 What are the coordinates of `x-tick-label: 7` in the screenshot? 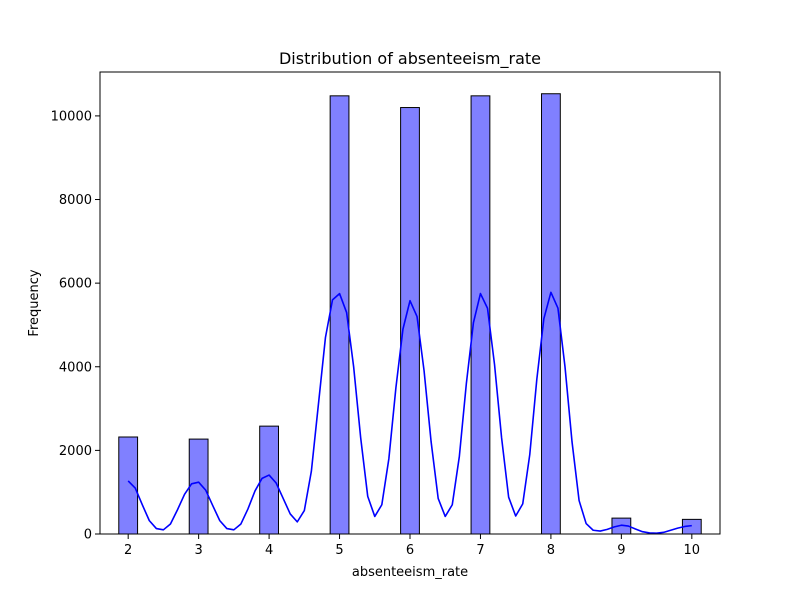 It's located at (480, 550).